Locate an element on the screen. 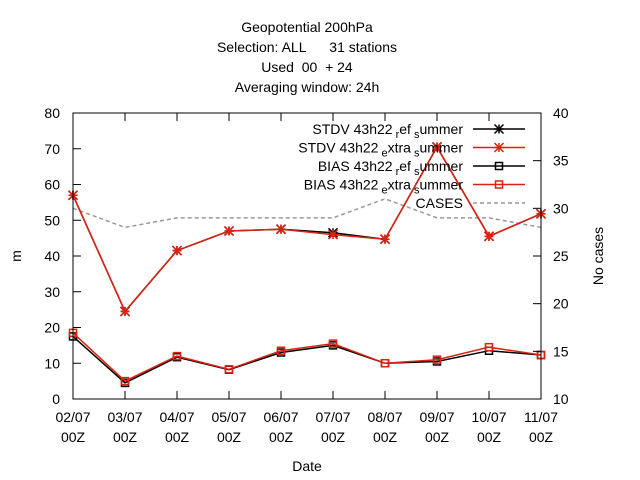  legend-entry: STDV 43h22 ref summer is located at coordinates (418, 131).